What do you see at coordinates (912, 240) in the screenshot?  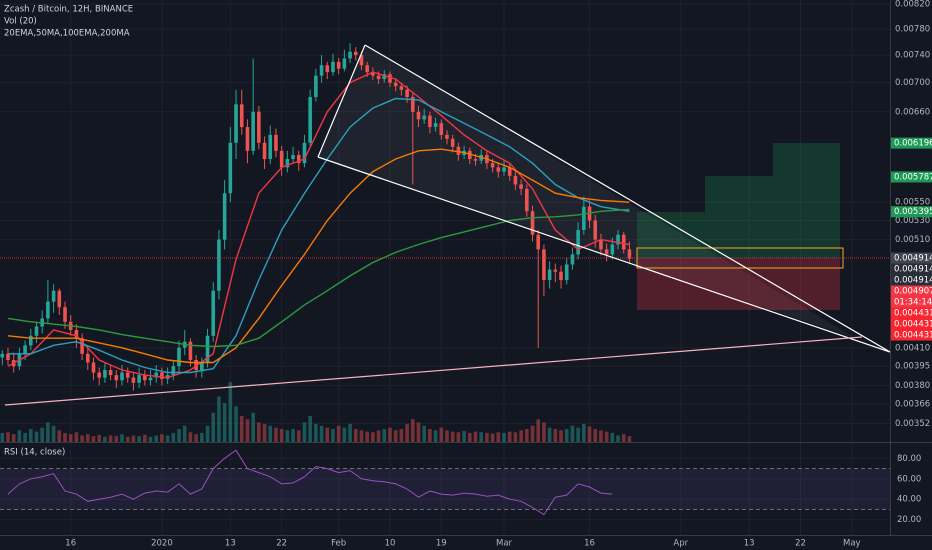 I see `y-tick-label: 0.00510` at bounding box center [912, 240].